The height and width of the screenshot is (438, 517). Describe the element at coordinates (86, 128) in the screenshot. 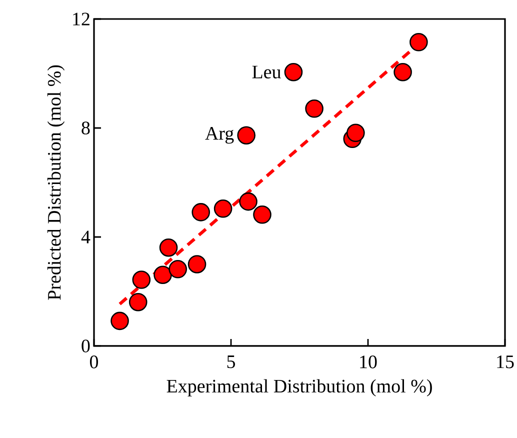

I see `y-tick-label: 8` at that location.